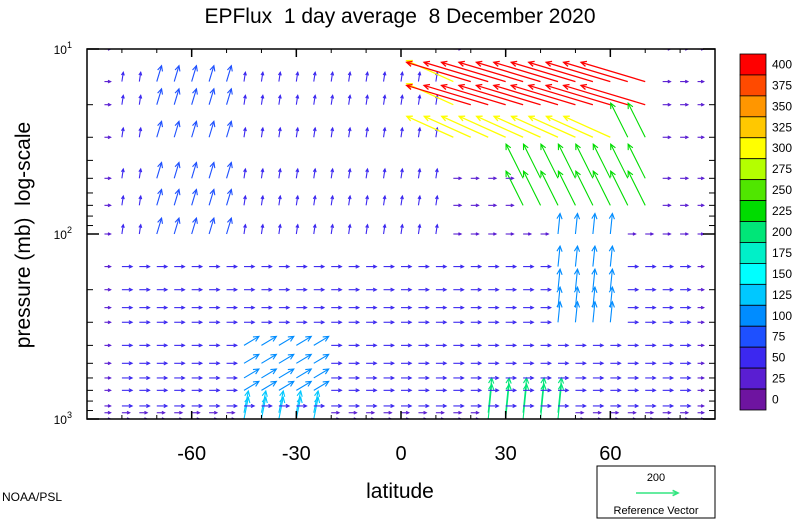  Describe the element at coordinates (63, 48) in the screenshot. I see `y-tick-label: 101` at that location.